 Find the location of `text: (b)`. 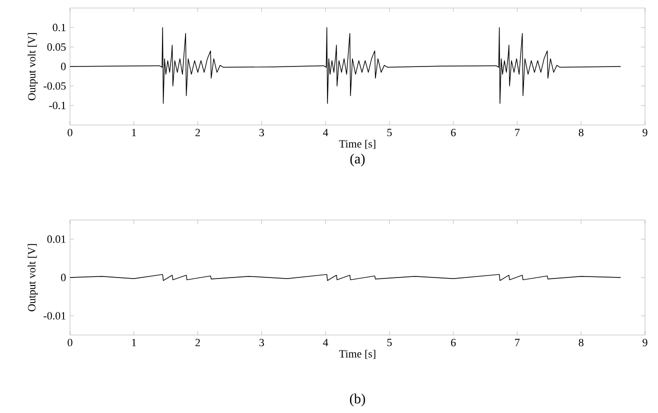

text: (b) is located at coordinates (358, 400).